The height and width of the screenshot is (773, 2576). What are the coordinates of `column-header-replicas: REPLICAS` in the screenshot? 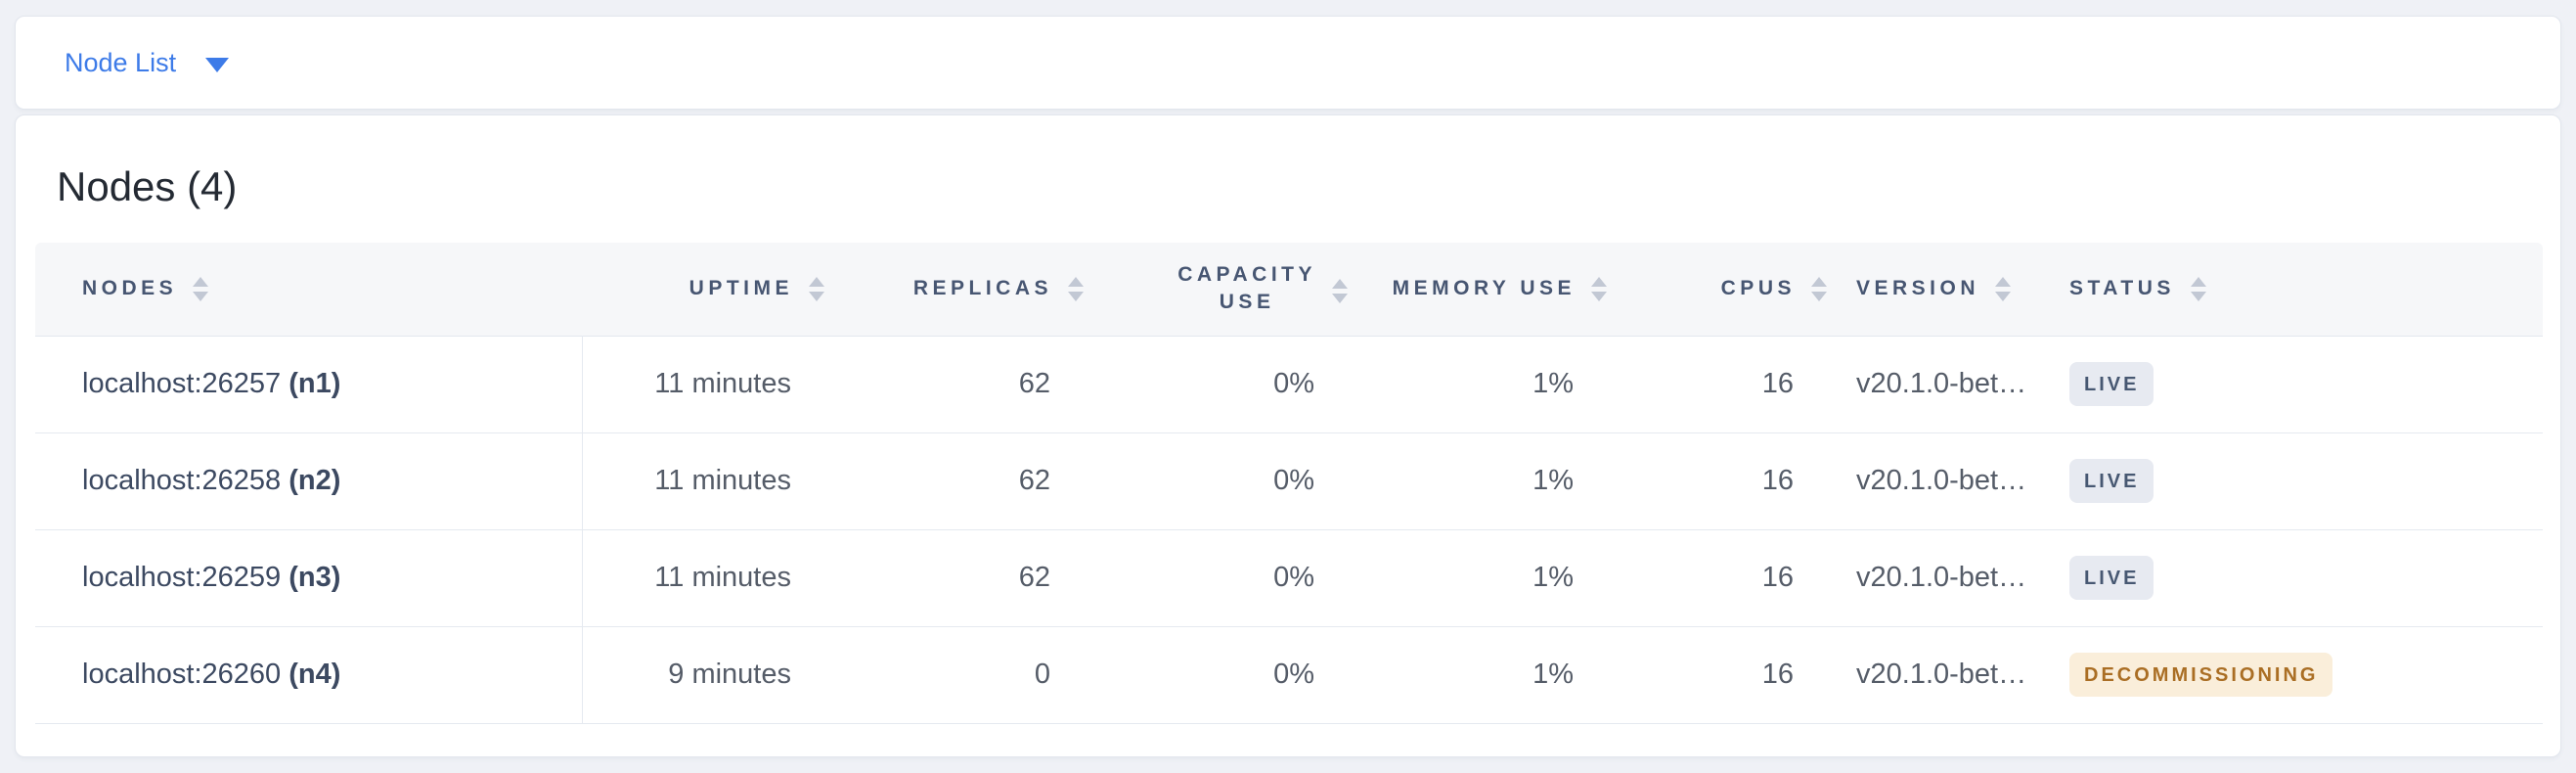 It's located at (974, 290).